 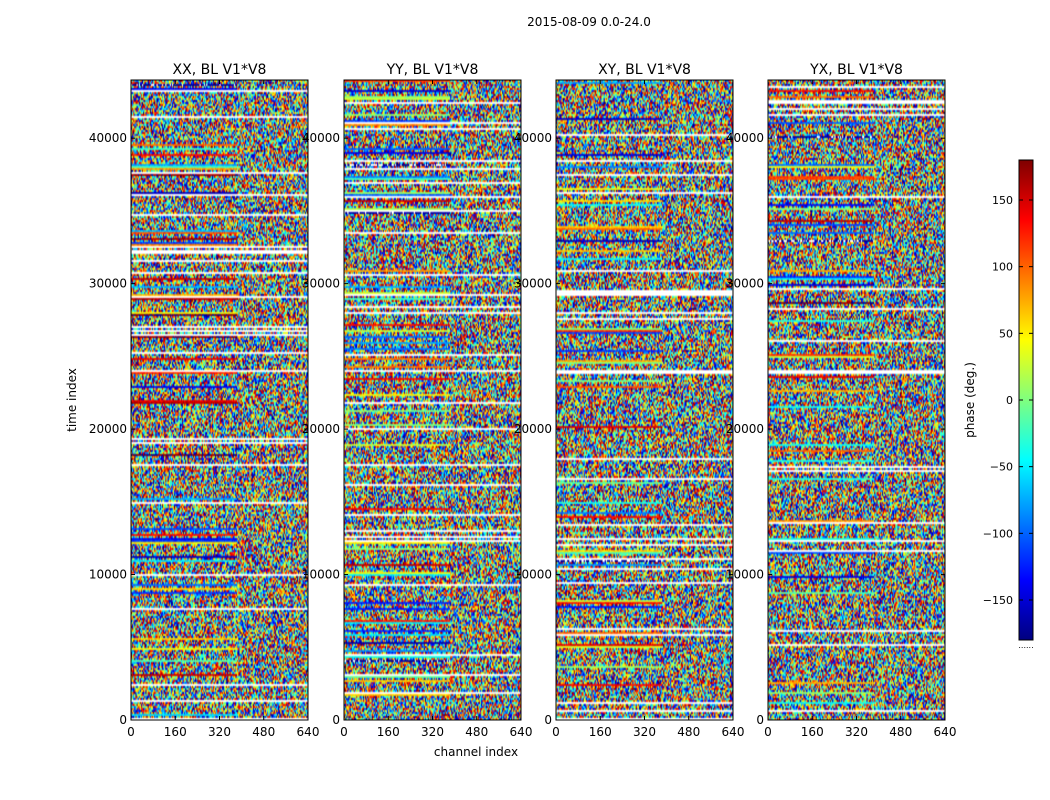 I want to click on colorbar-tick-label: 100, so click(x=1002, y=267).